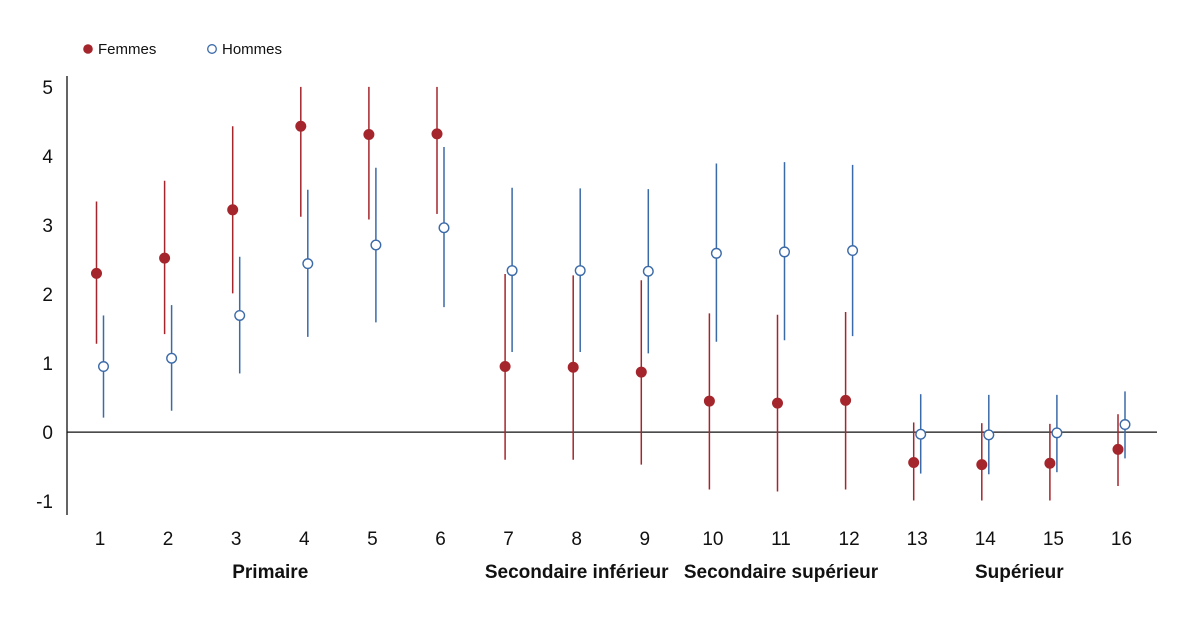  Describe the element at coordinates (47, 295) in the screenshot. I see `y-tick-label: 2` at that location.